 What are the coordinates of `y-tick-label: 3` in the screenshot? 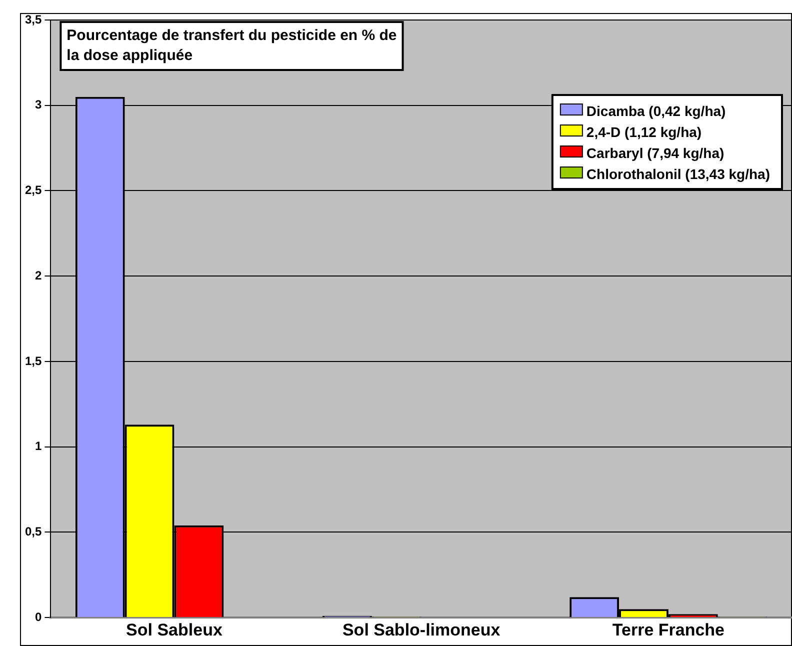 It's located at (38, 105).